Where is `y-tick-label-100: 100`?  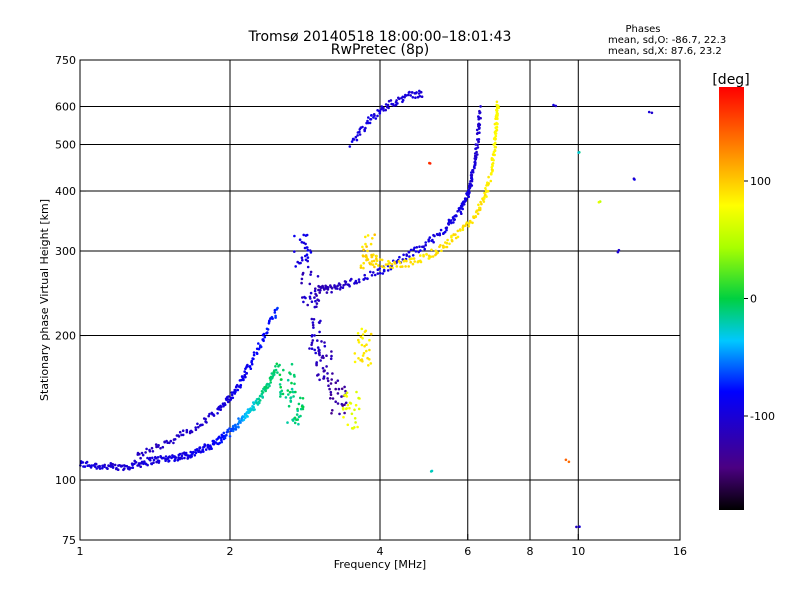
y-tick-label-100: 100 is located at coordinates (65, 480).